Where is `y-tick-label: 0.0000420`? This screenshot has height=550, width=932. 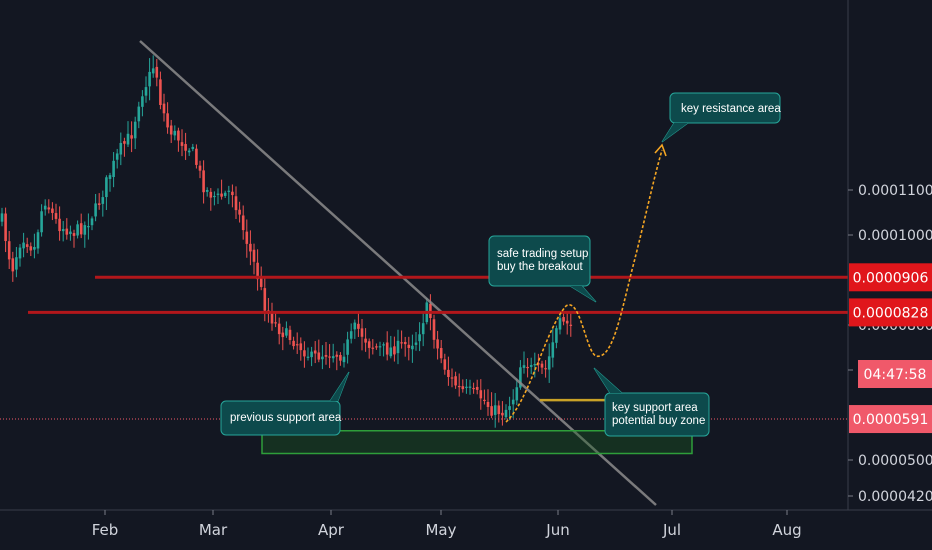 y-tick-label: 0.0000420 is located at coordinates (895, 497).